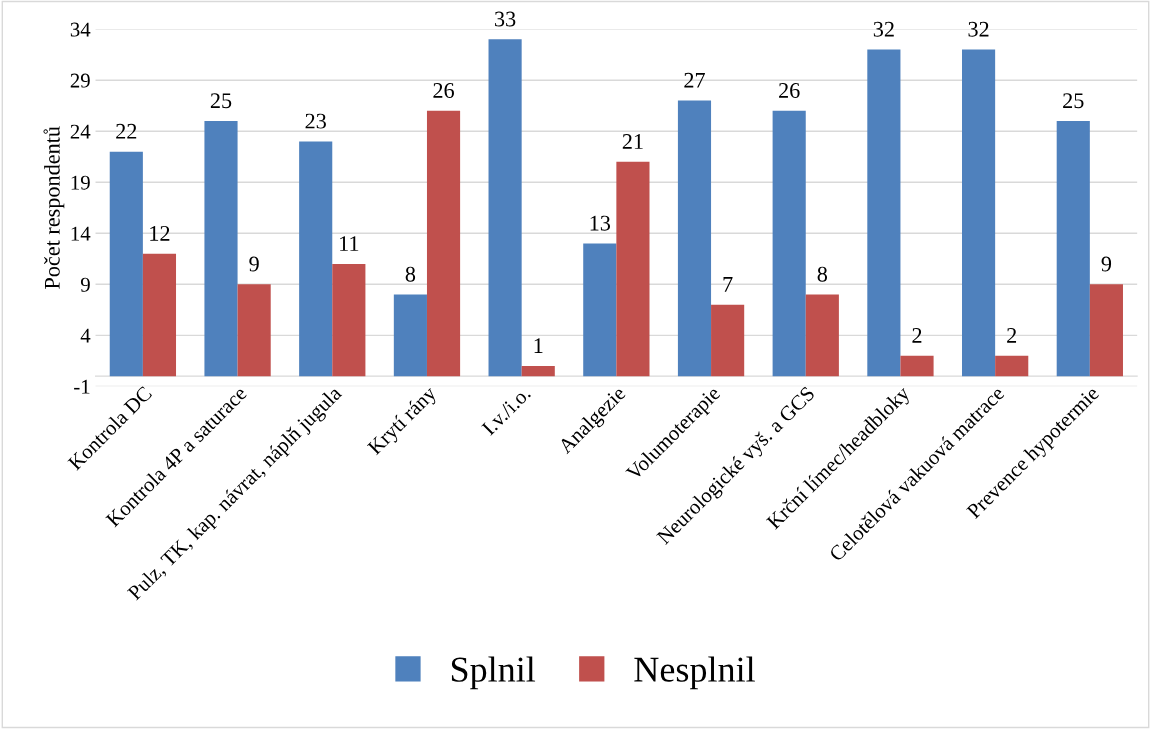  I want to click on y-tick-label: 19, so click(80, 182).